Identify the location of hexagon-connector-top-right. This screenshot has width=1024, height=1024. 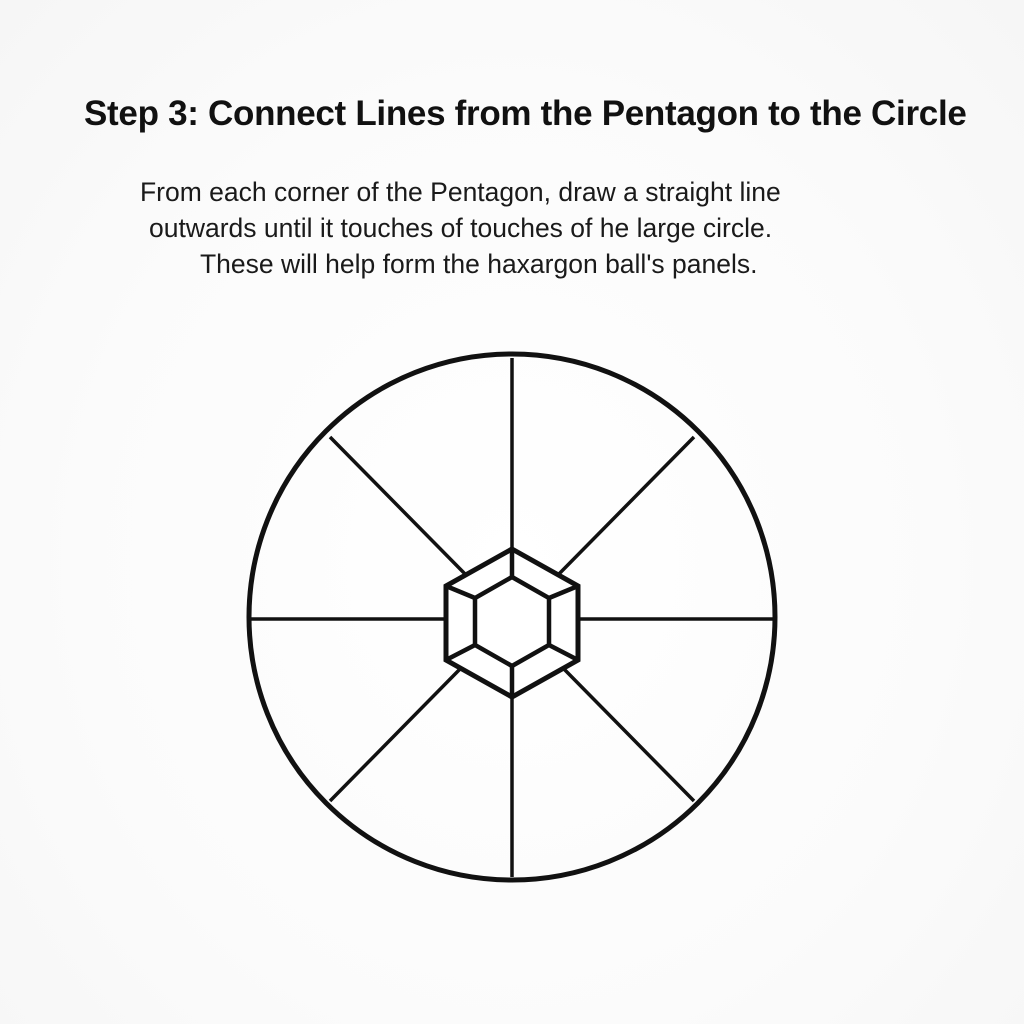
(563, 592).